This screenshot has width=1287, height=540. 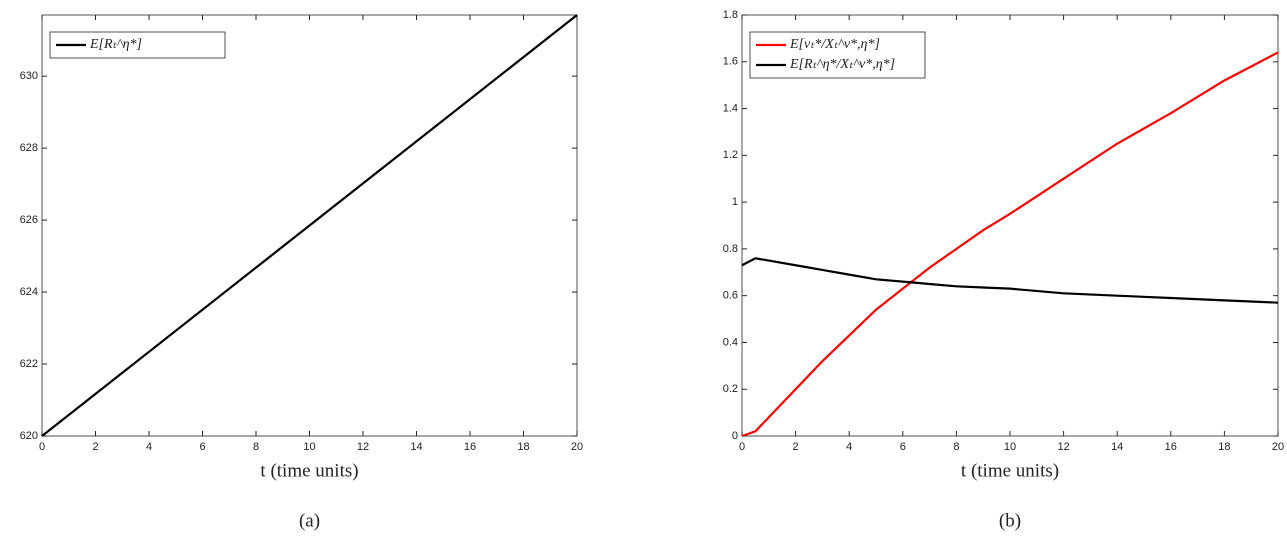 I want to click on y-tick-label: 1, so click(x=735, y=202).